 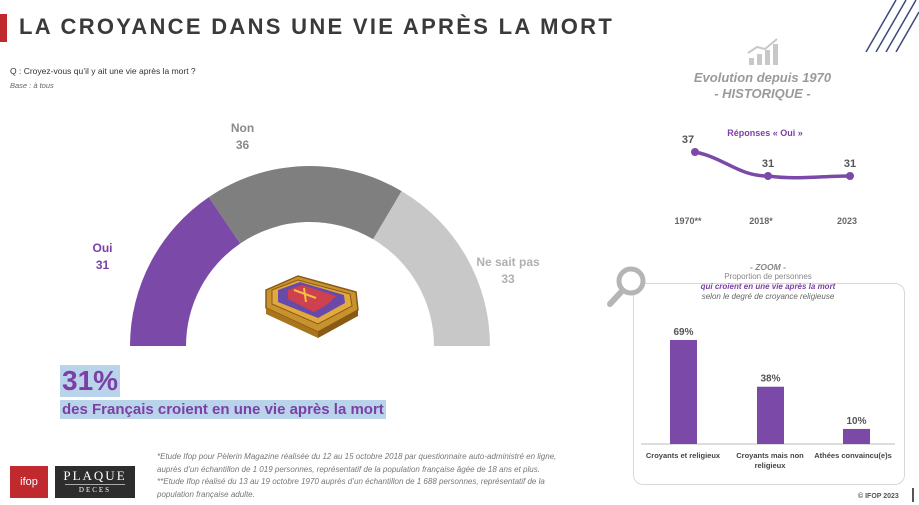 I want to click on gauge-segment-non, so click(x=305, y=205).